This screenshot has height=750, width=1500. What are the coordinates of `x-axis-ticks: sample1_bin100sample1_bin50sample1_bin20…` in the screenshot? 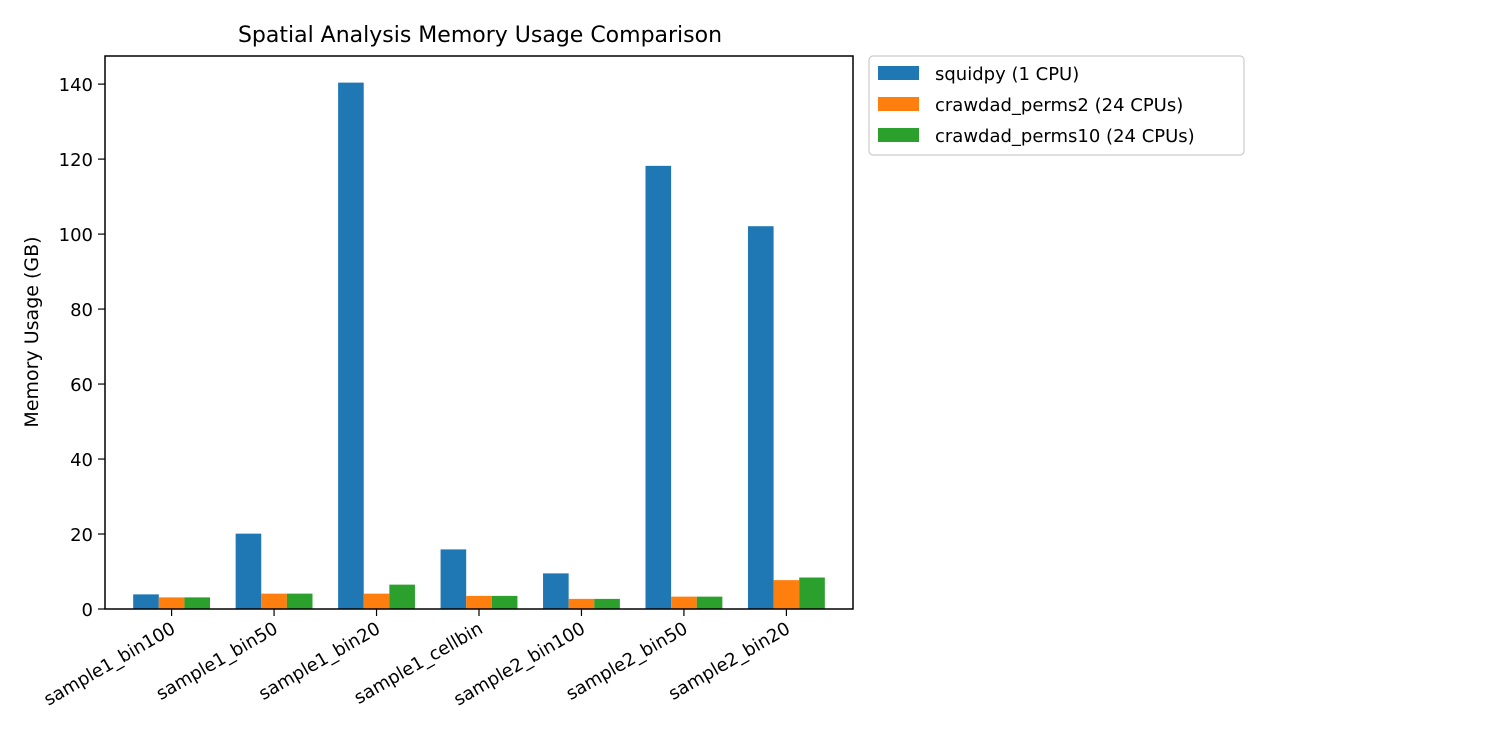 It's located at (417, 659).